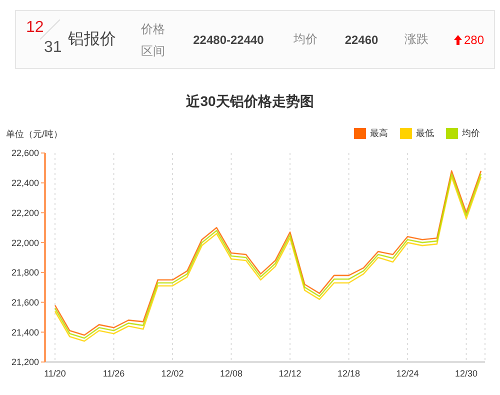  Describe the element at coordinates (25, 332) in the screenshot. I see `y-tick-label: 21,400` at that location.